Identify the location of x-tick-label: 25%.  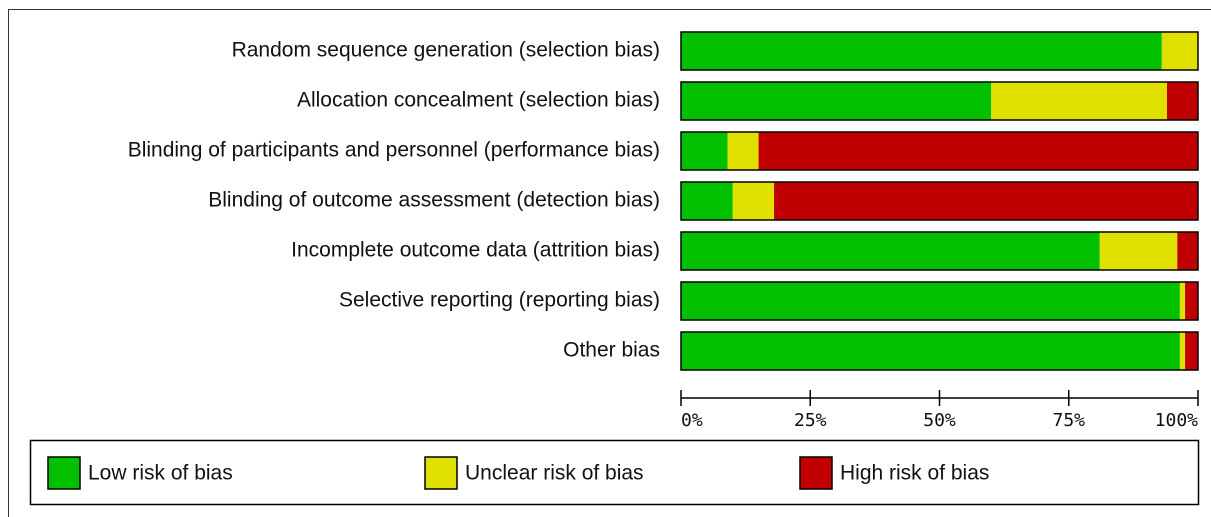
(810, 420).